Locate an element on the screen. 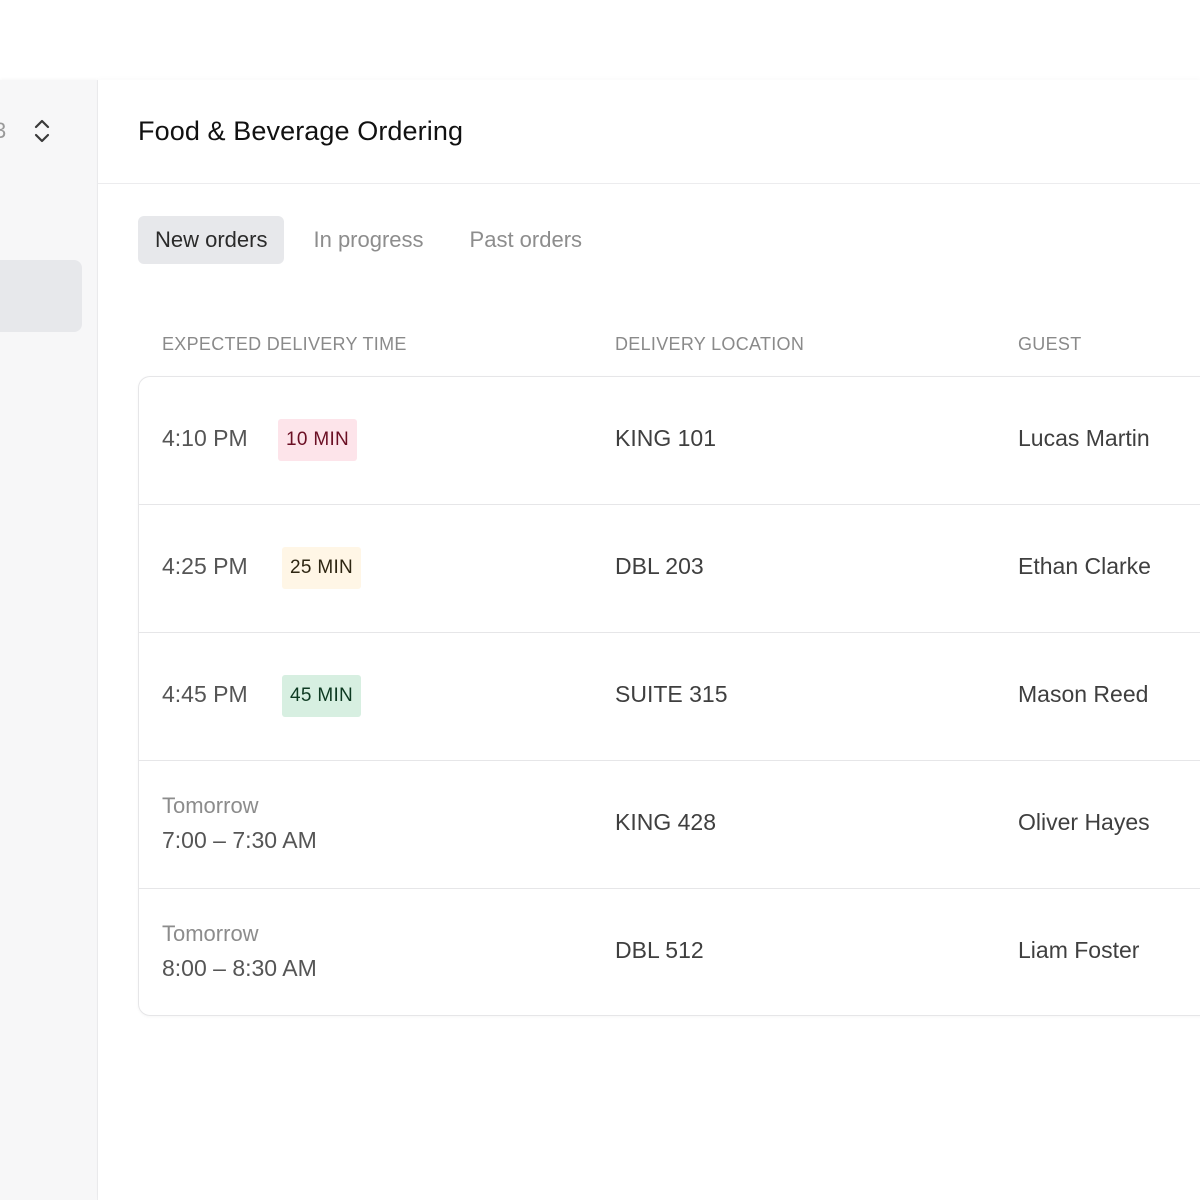 The height and width of the screenshot is (1200, 1200). table-row: 4:25 PM 25 MIN DBL 203 Ethan Clarke is located at coordinates (669, 569).